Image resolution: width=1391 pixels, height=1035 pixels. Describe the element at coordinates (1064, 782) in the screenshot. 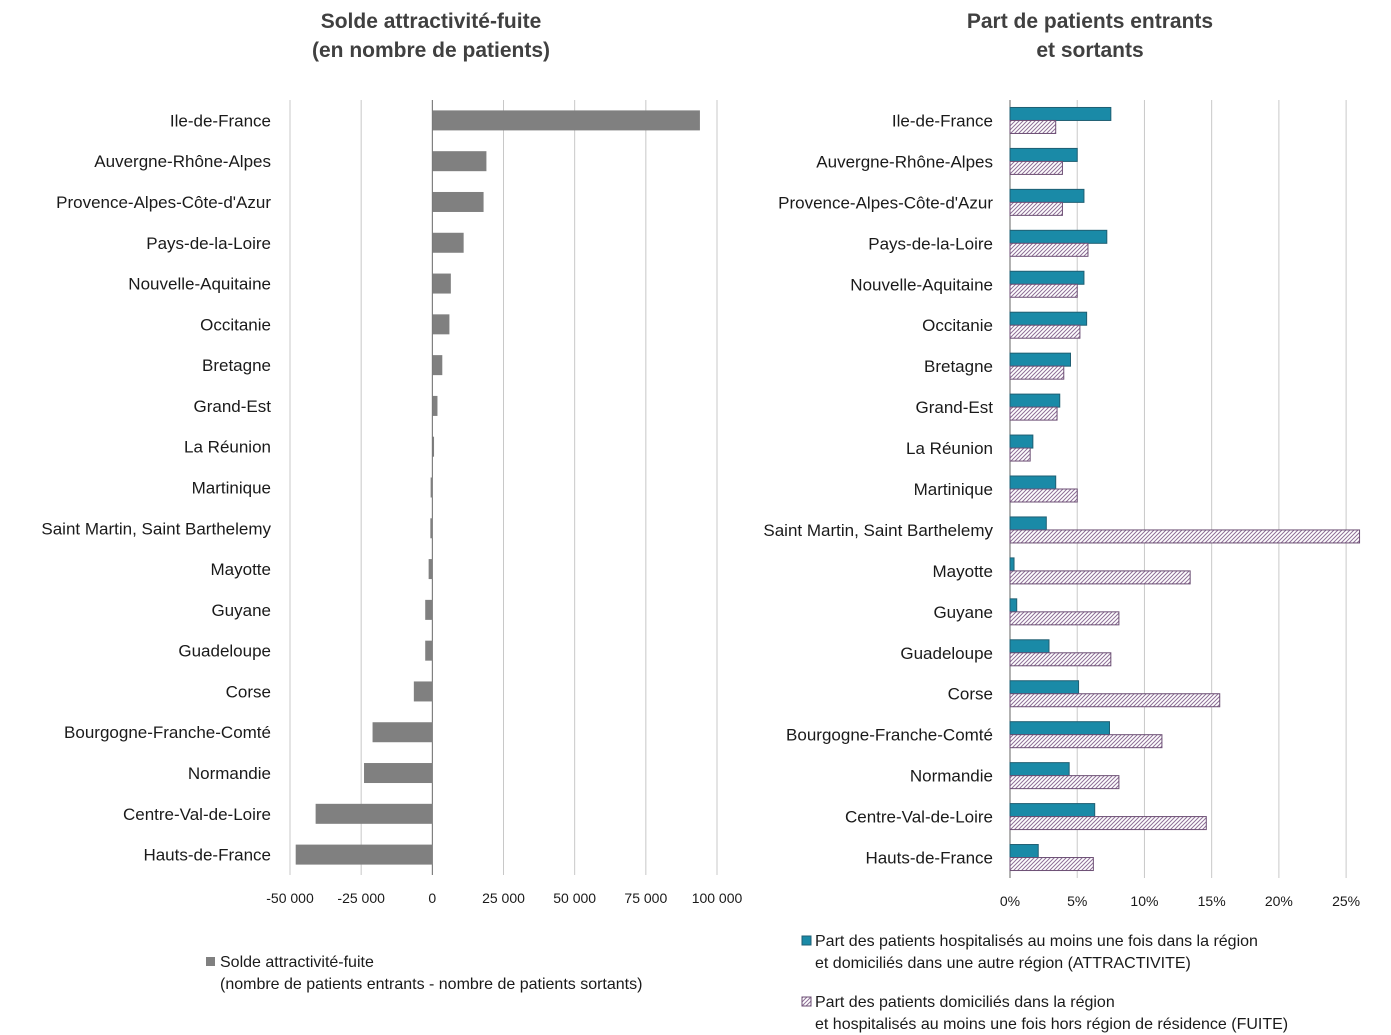

I see `right-bar-fuite-normandie` at that location.